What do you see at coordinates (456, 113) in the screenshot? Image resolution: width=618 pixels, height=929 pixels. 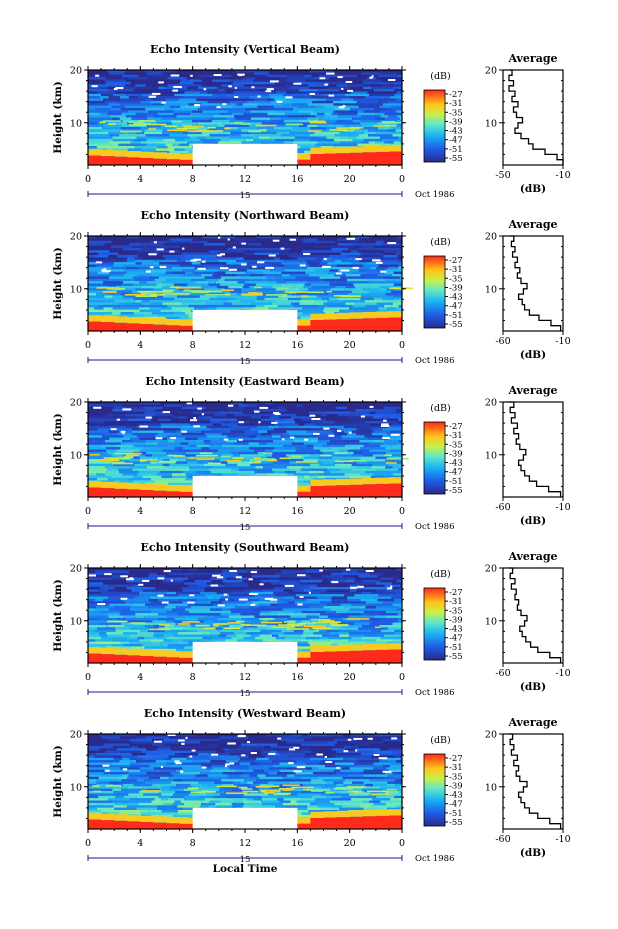 I see `colorbar-tick-label: -35` at bounding box center [456, 113].